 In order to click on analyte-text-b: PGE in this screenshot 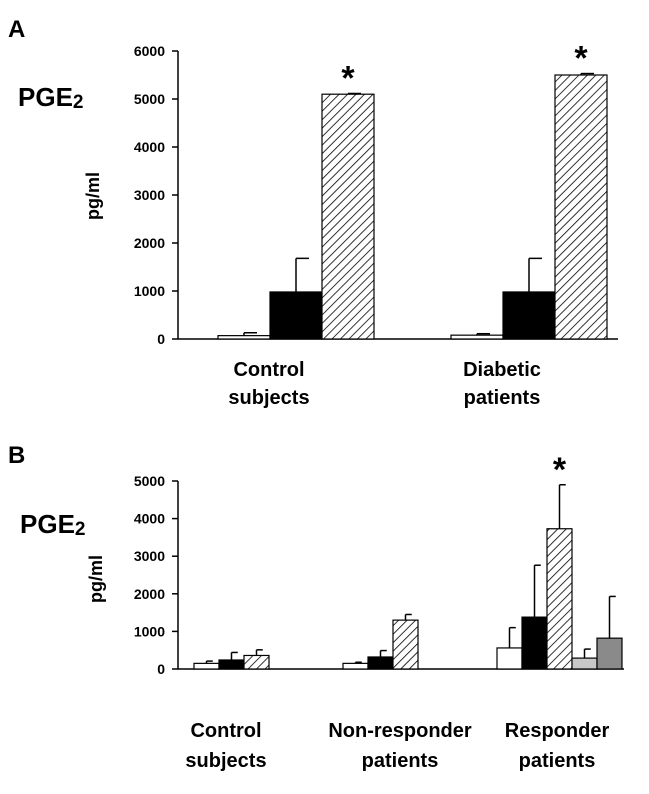, I will do `click(47, 524)`.